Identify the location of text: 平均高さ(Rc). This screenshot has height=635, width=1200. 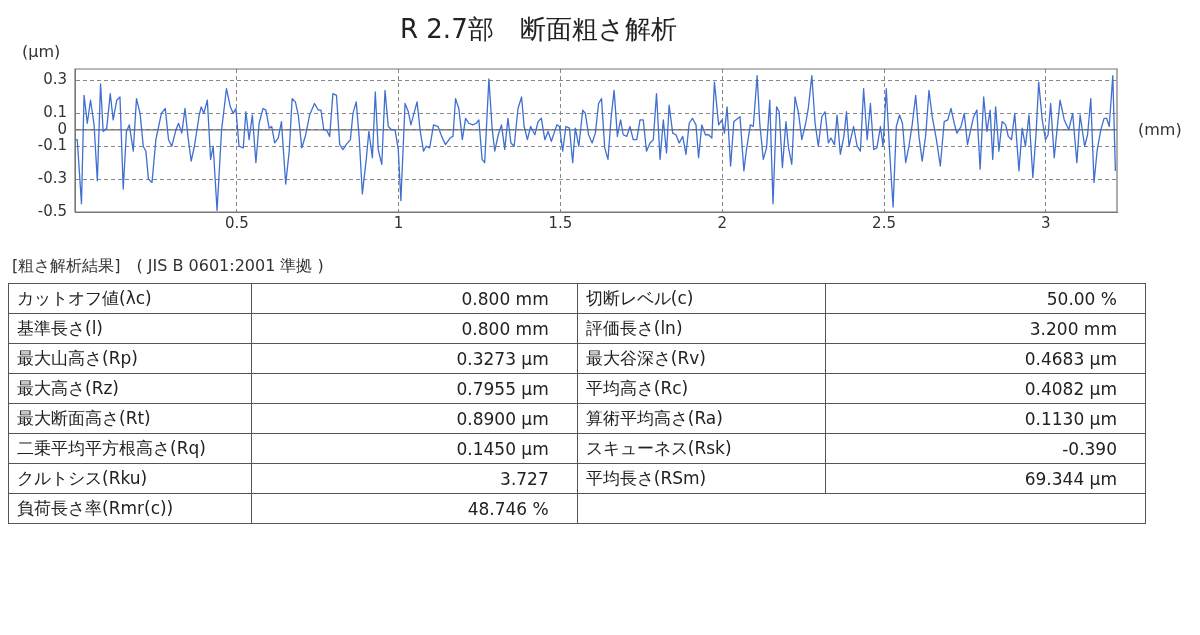
(701, 388).